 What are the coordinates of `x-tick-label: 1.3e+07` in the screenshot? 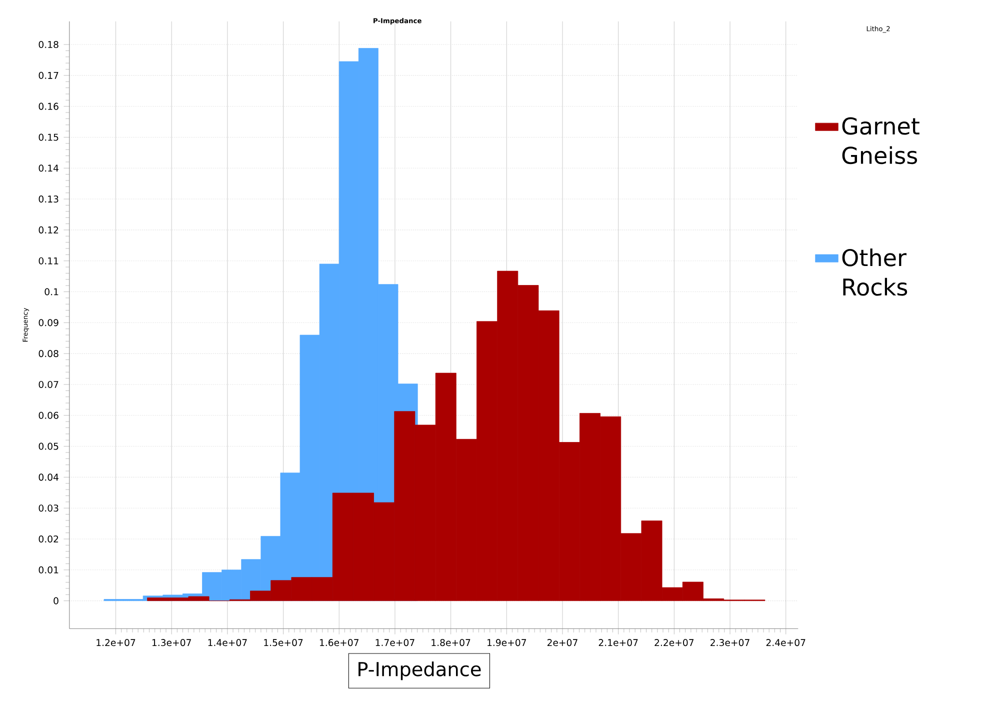 It's located at (171, 642).